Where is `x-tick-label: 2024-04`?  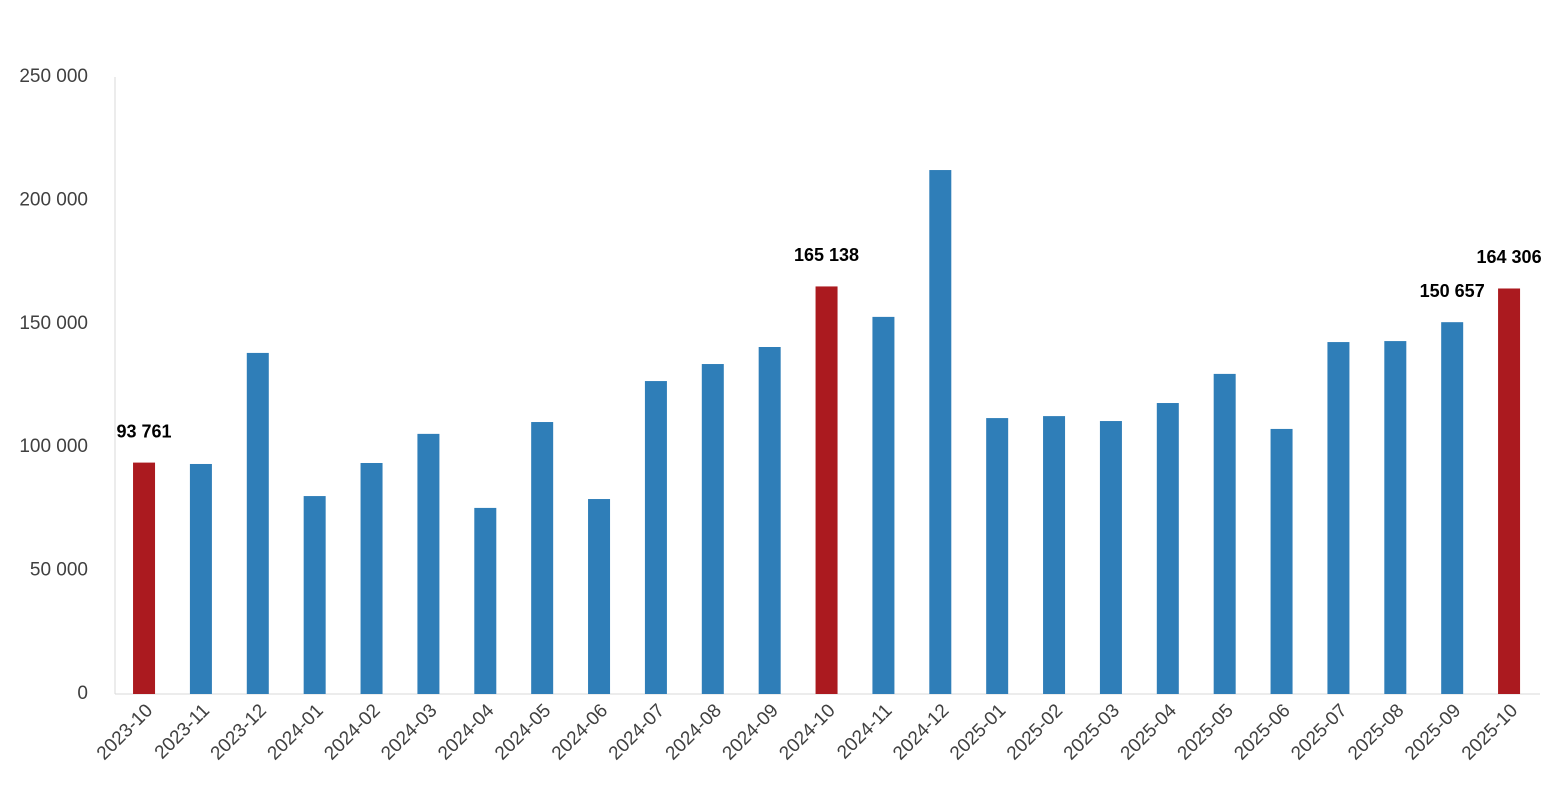
x-tick-label: 2024-04 is located at coordinates (466, 732).